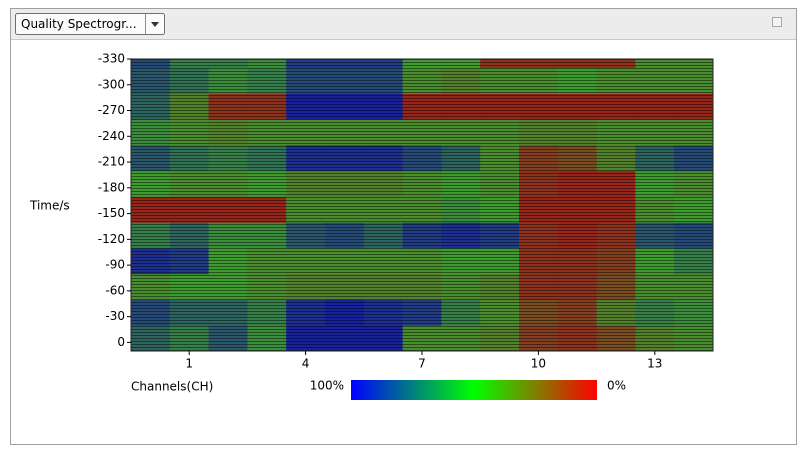  What do you see at coordinates (654, 364) in the screenshot?
I see `x-tick-label: 13` at bounding box center [654, 364].